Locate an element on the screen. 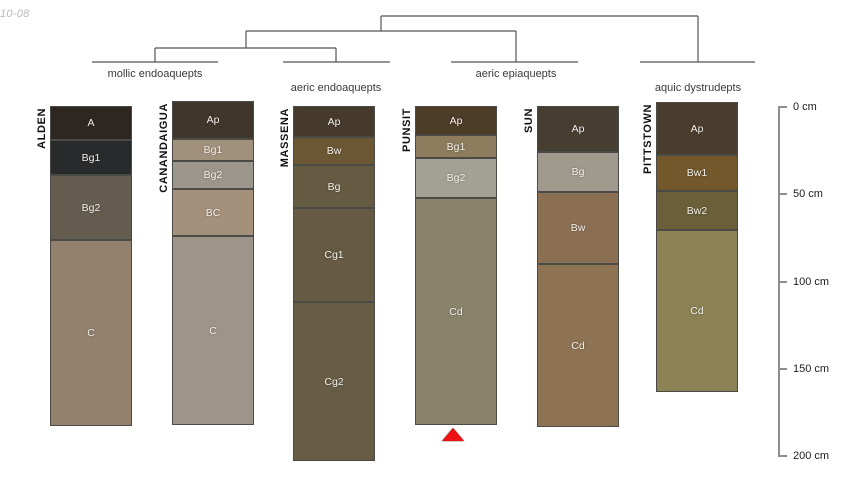 This screenshot has width=850, height=500. horizon-punsit-bg1: Bg1 is located at coordinates (456, 146).